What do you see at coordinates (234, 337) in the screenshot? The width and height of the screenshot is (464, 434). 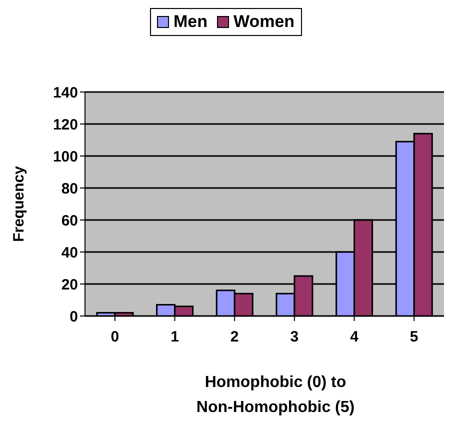 I see `x-tick-label: 2` at bounding box center [234, 337].